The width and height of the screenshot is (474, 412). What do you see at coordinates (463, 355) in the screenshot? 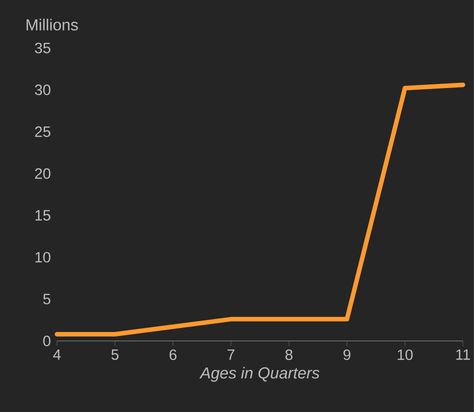
I see `x-tick-label: 11` at bounding box center [463, 355].